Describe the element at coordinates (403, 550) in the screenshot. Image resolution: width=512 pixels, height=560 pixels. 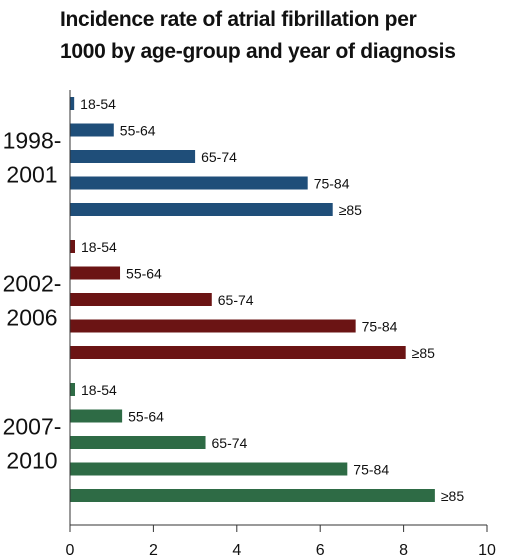
I see `x-tick-label-8: 8` at that location.